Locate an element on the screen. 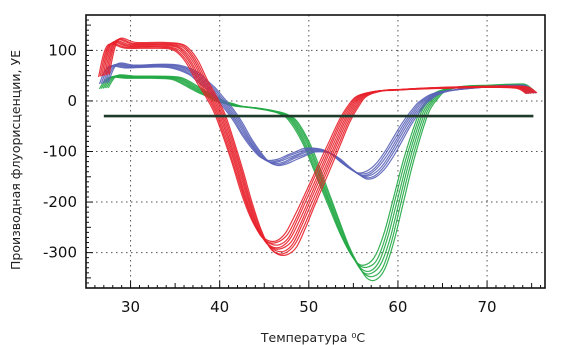 The width and height of the screenshot is (563, 345). x-tick-label: 40 is located at coordinates (219, 307).